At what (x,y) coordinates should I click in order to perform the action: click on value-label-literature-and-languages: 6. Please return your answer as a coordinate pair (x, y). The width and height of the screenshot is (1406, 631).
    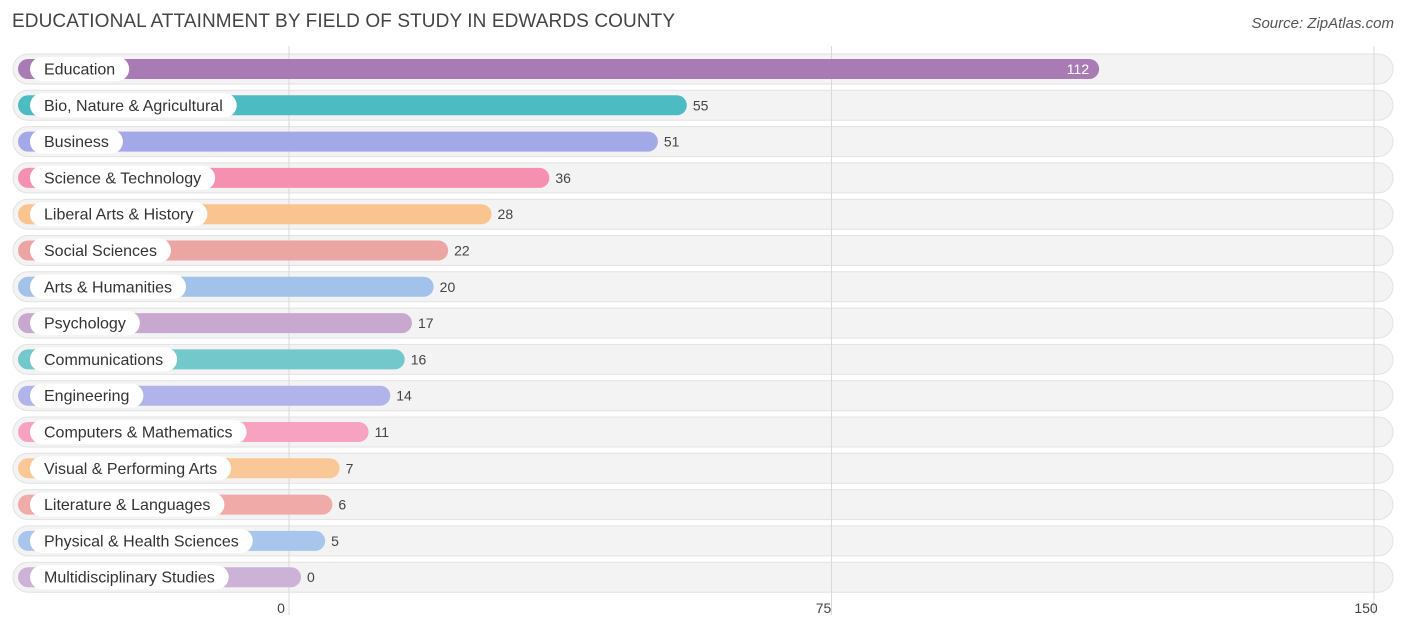
    Looking at the image, I should click on (342, 505).